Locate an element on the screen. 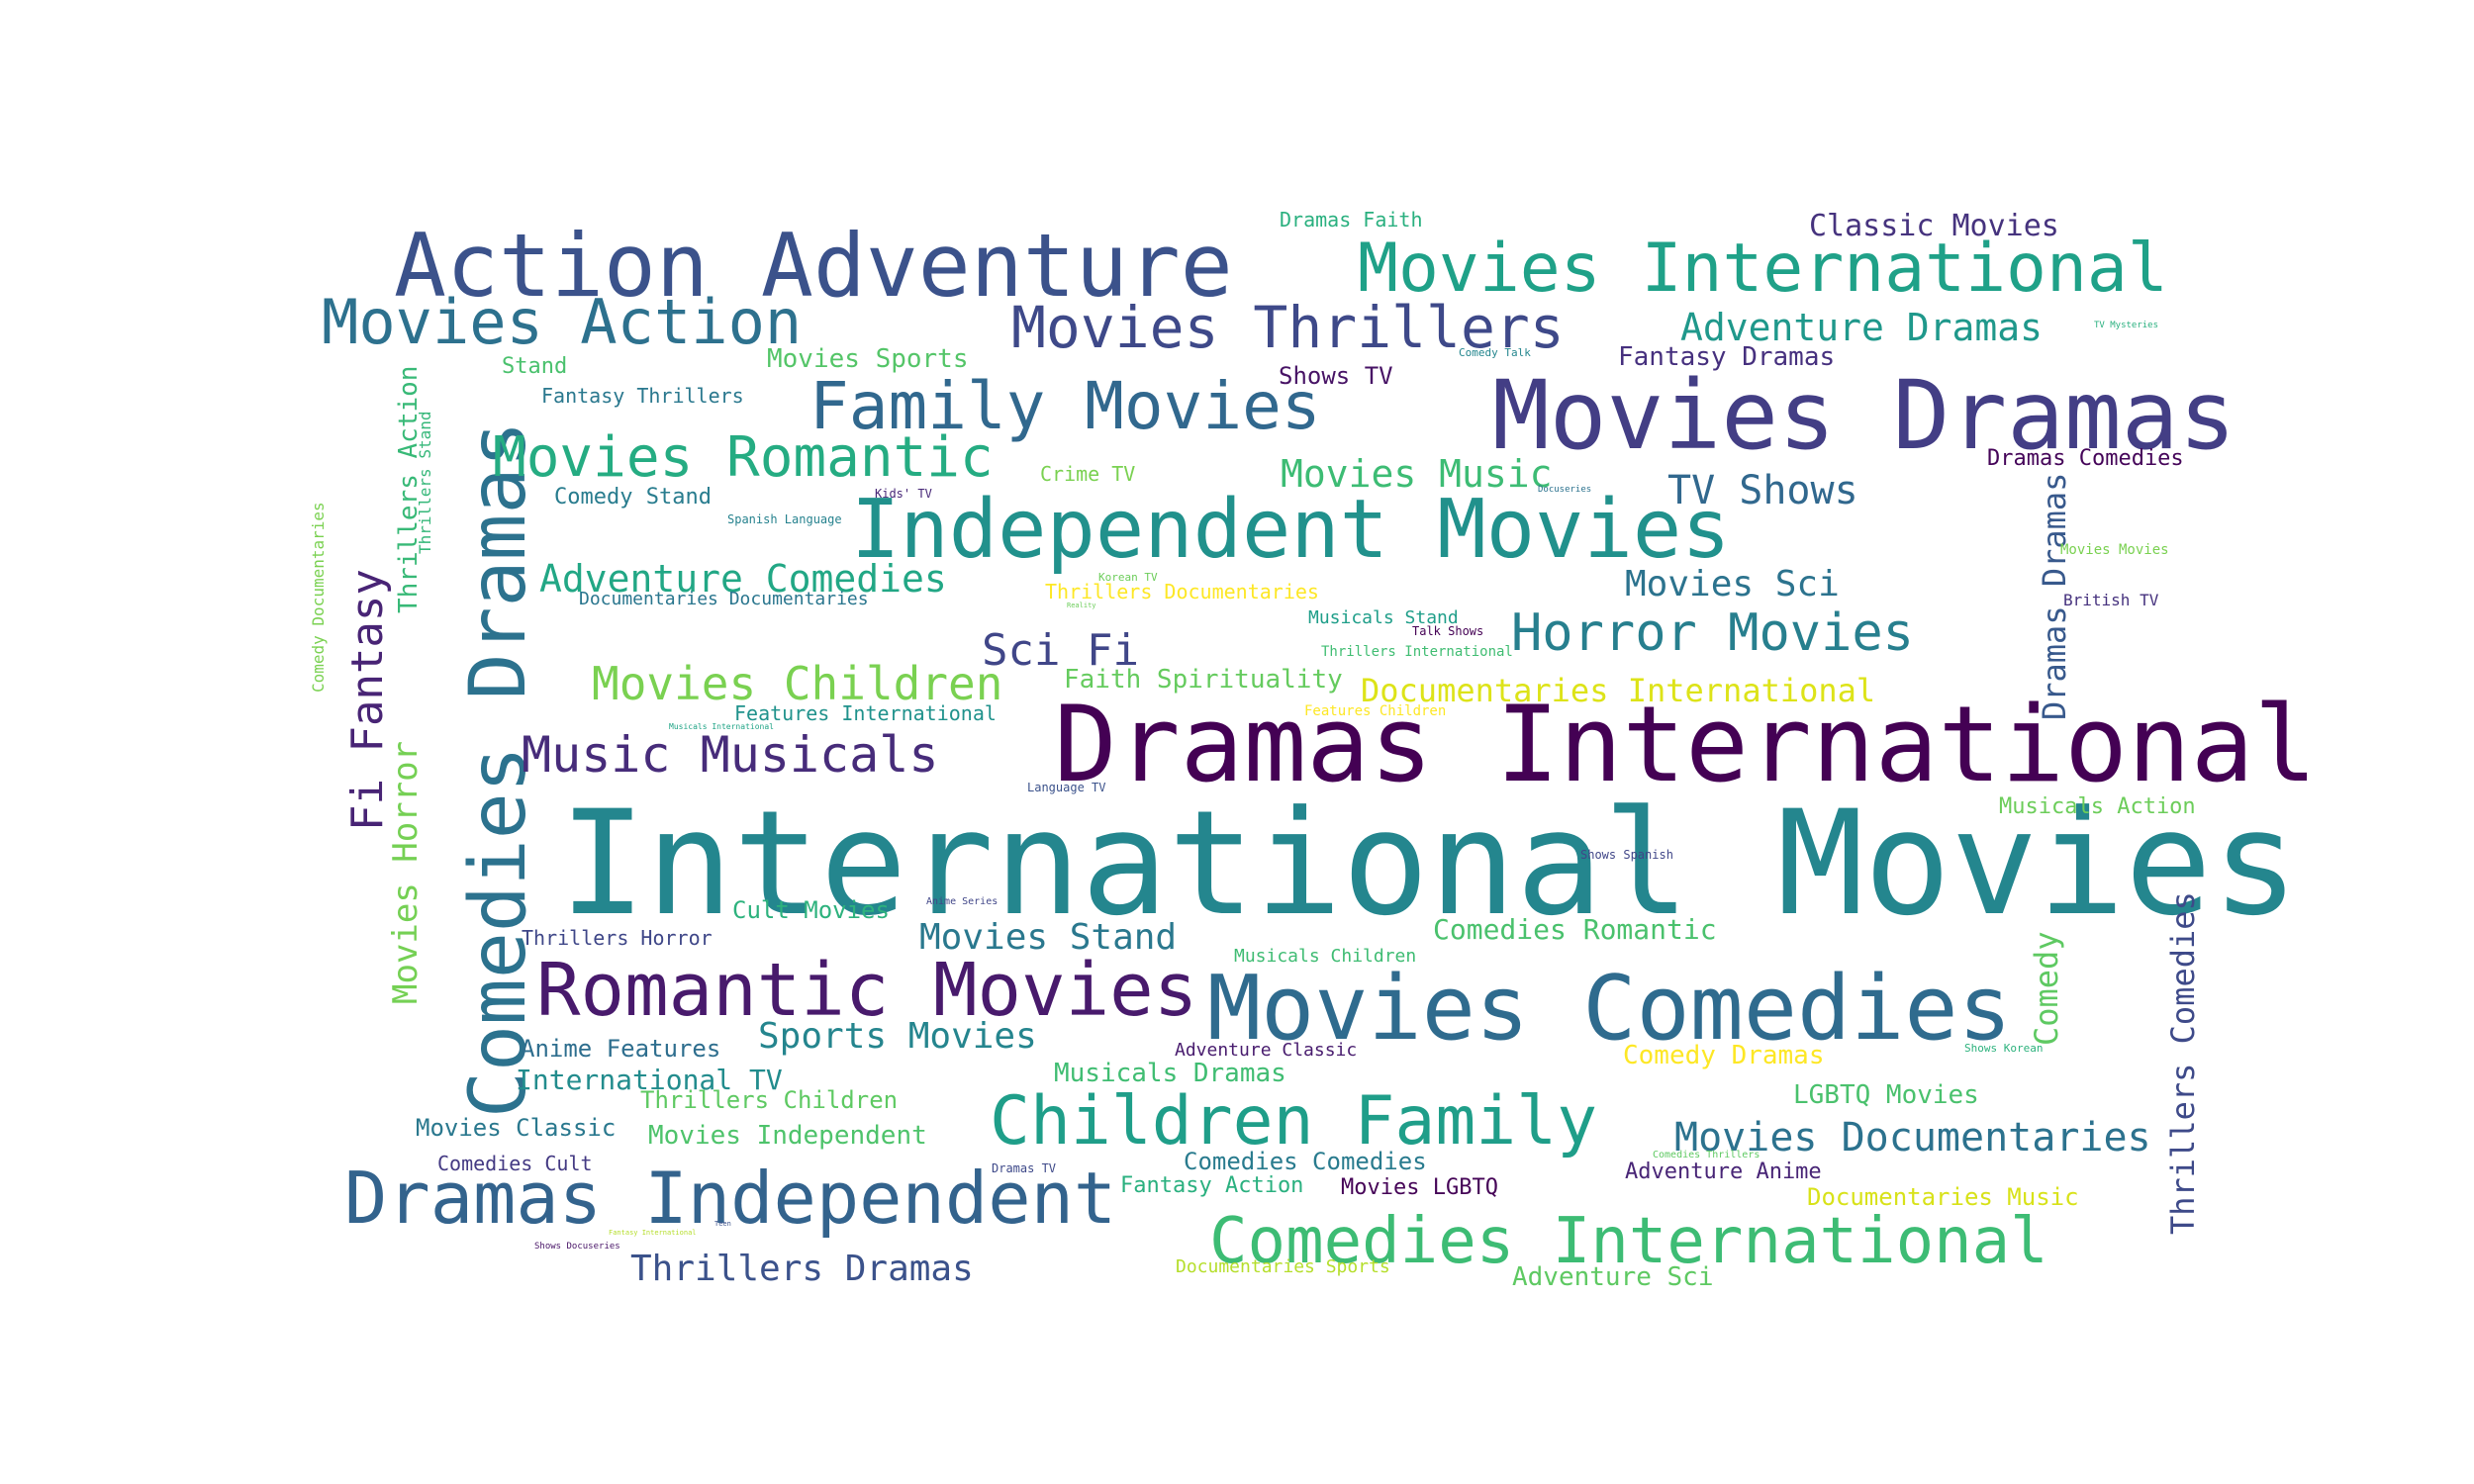 This screenshot has width=2474, height=1484. cloud-word: Horror Movies is located at coordinates (1713, 633).